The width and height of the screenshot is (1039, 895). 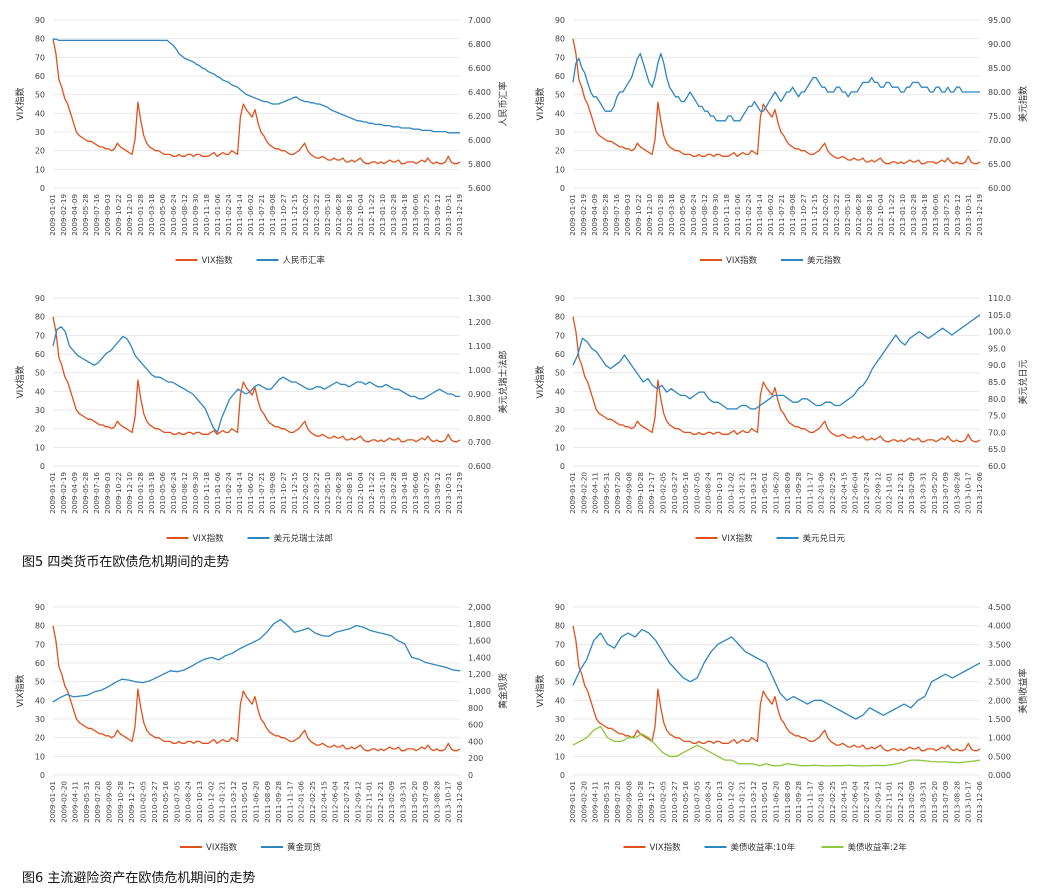 What do you see at coordinates (997, 416) in the screenshot?
I see `right-tick-label: 75.0` at bounding box center [997, 416].